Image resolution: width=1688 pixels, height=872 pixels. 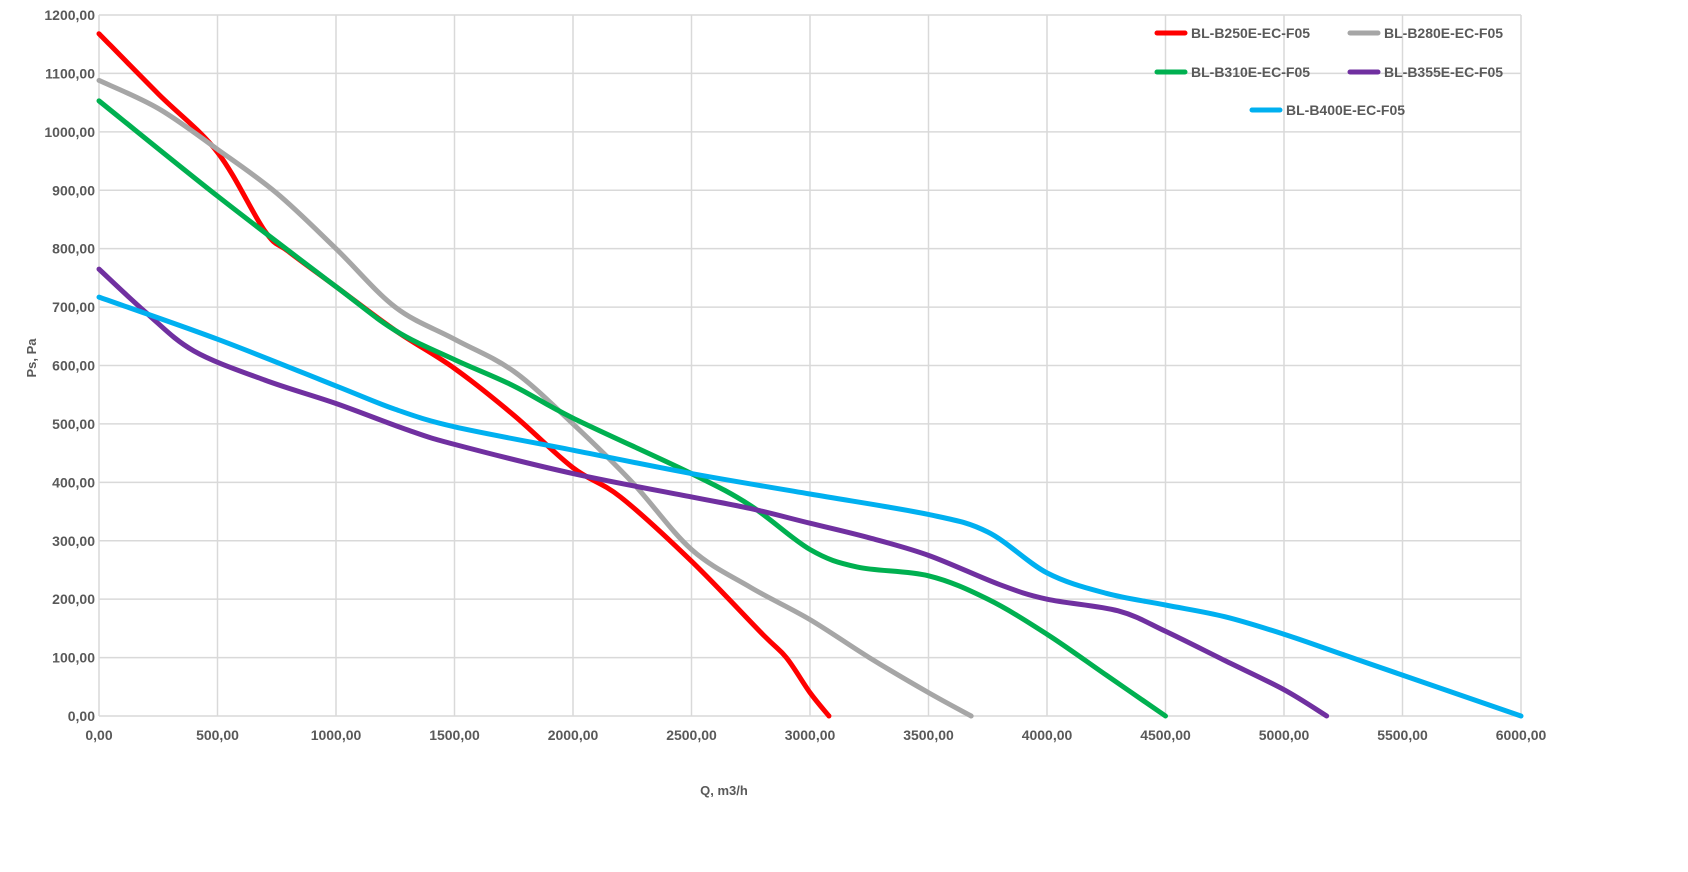 What do you see at coordinates (928, 735) in the screenshot?
I see `x-tick-label: 3500,00` at bounding box center [928, 735].